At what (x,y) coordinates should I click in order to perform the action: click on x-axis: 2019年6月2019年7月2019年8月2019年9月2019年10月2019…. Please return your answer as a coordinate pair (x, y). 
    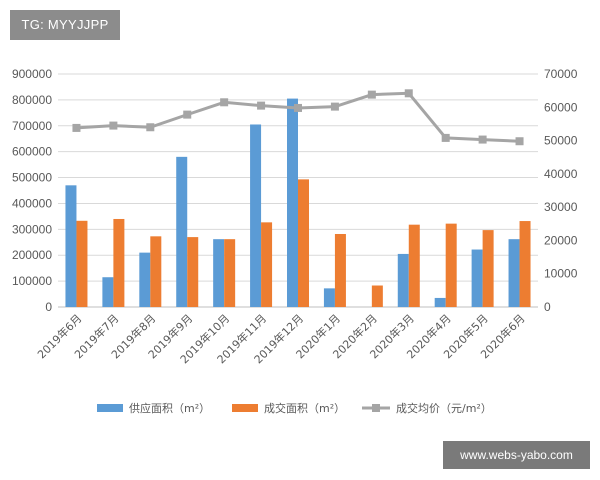
    Looking at the image, I should click on (280, 338).